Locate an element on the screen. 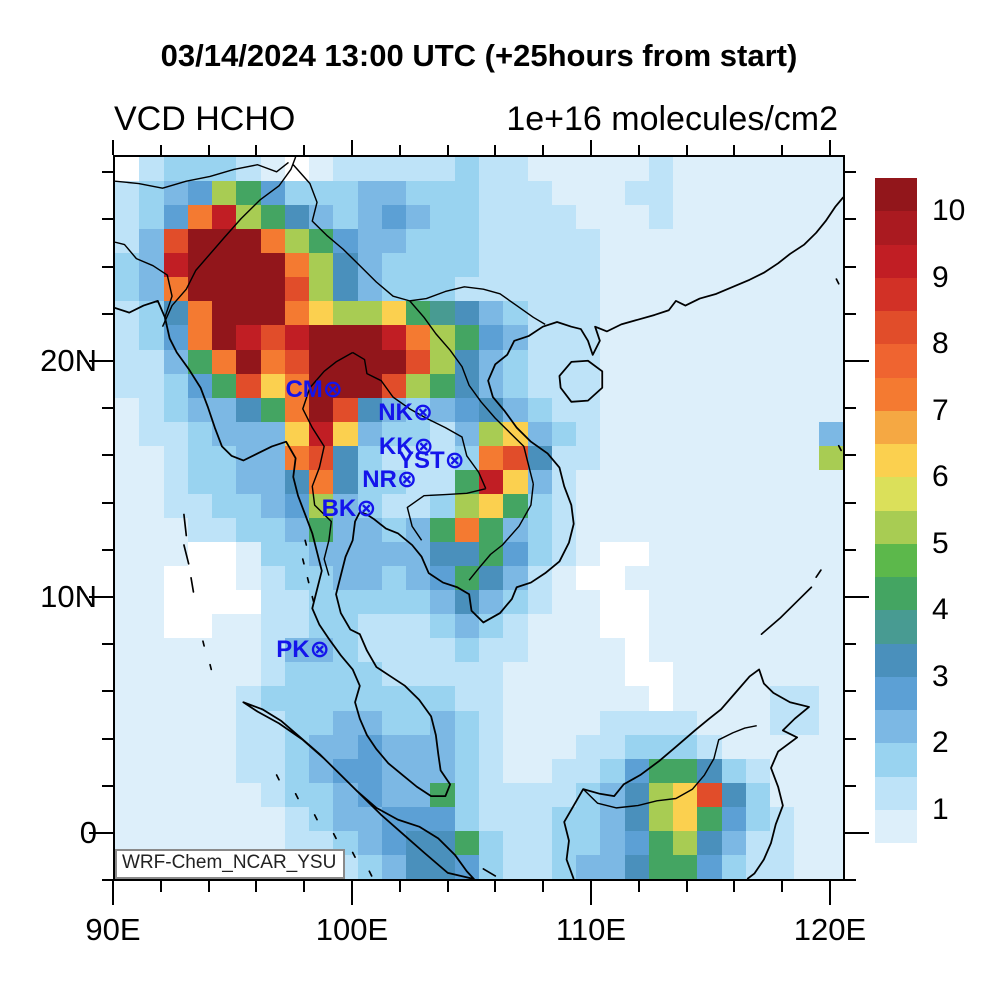 This screenshot has height=1000, width=1000. units-label: 1e+16 molecules/cm2 is located at coordinates (672, 119).